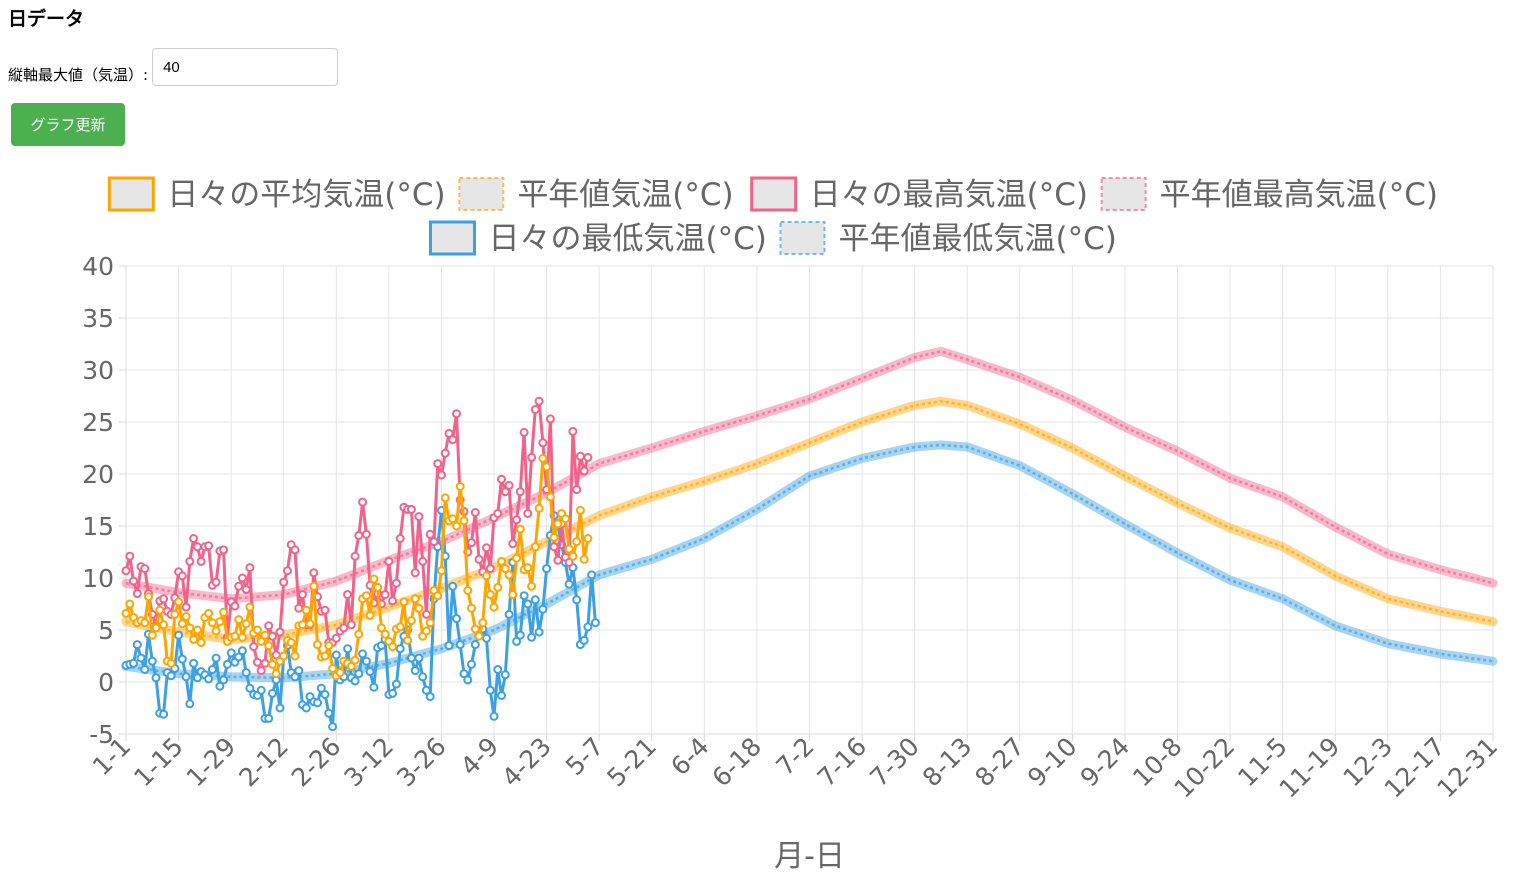  I want to click on legend-label: 平年値最高気温(°C), so click(1299, 195).